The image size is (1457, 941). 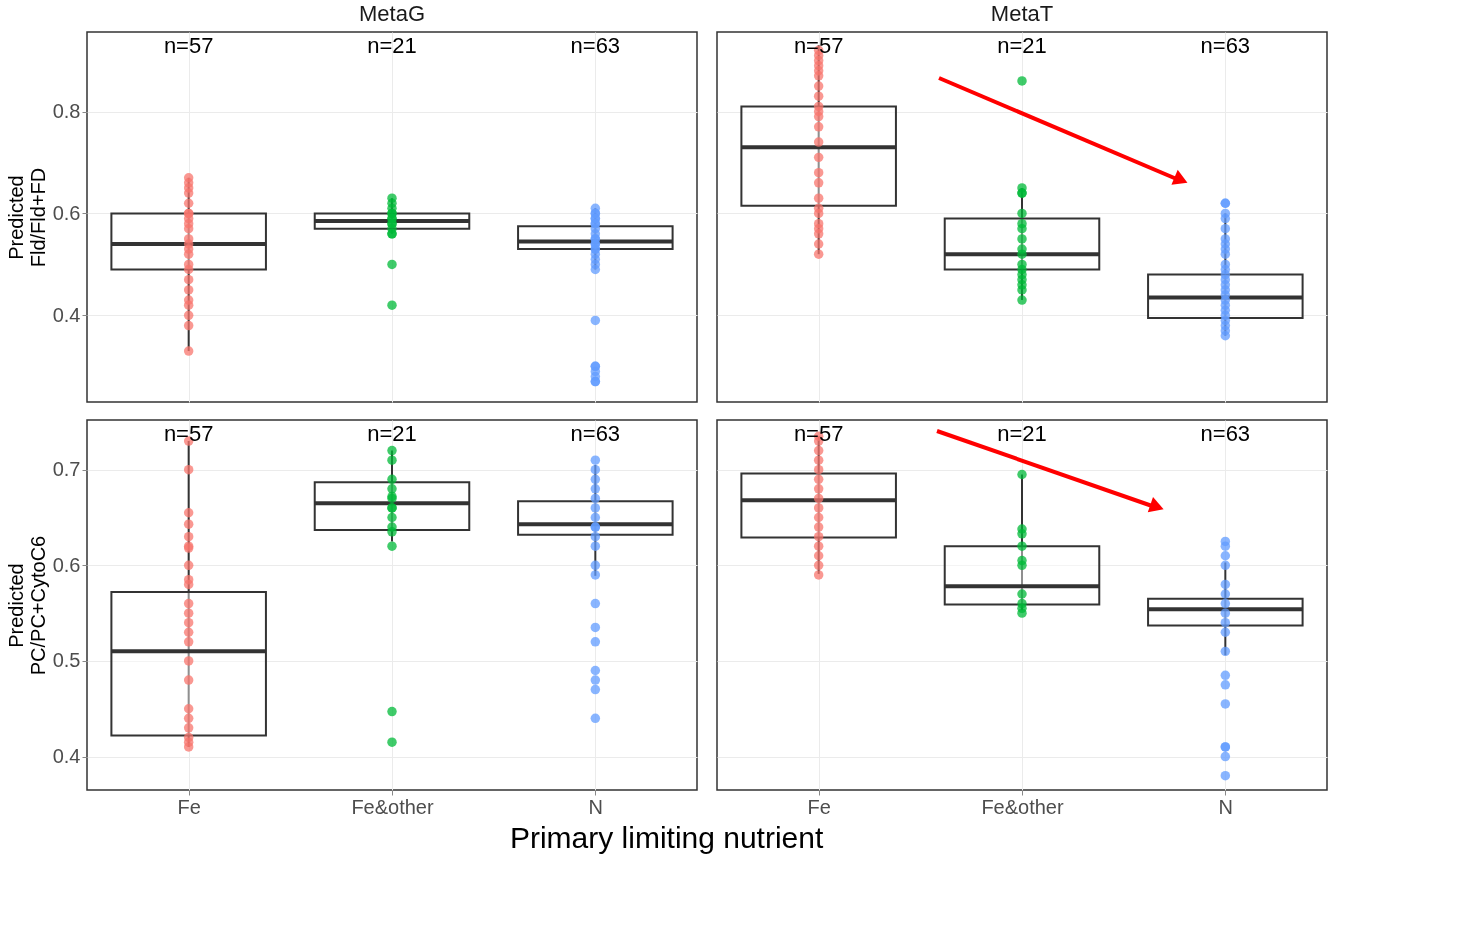 What do you see at coordinates (66, 660) in the screenshot?
I see `y-tick-label: 0.5` at bounding box center [66, 660].